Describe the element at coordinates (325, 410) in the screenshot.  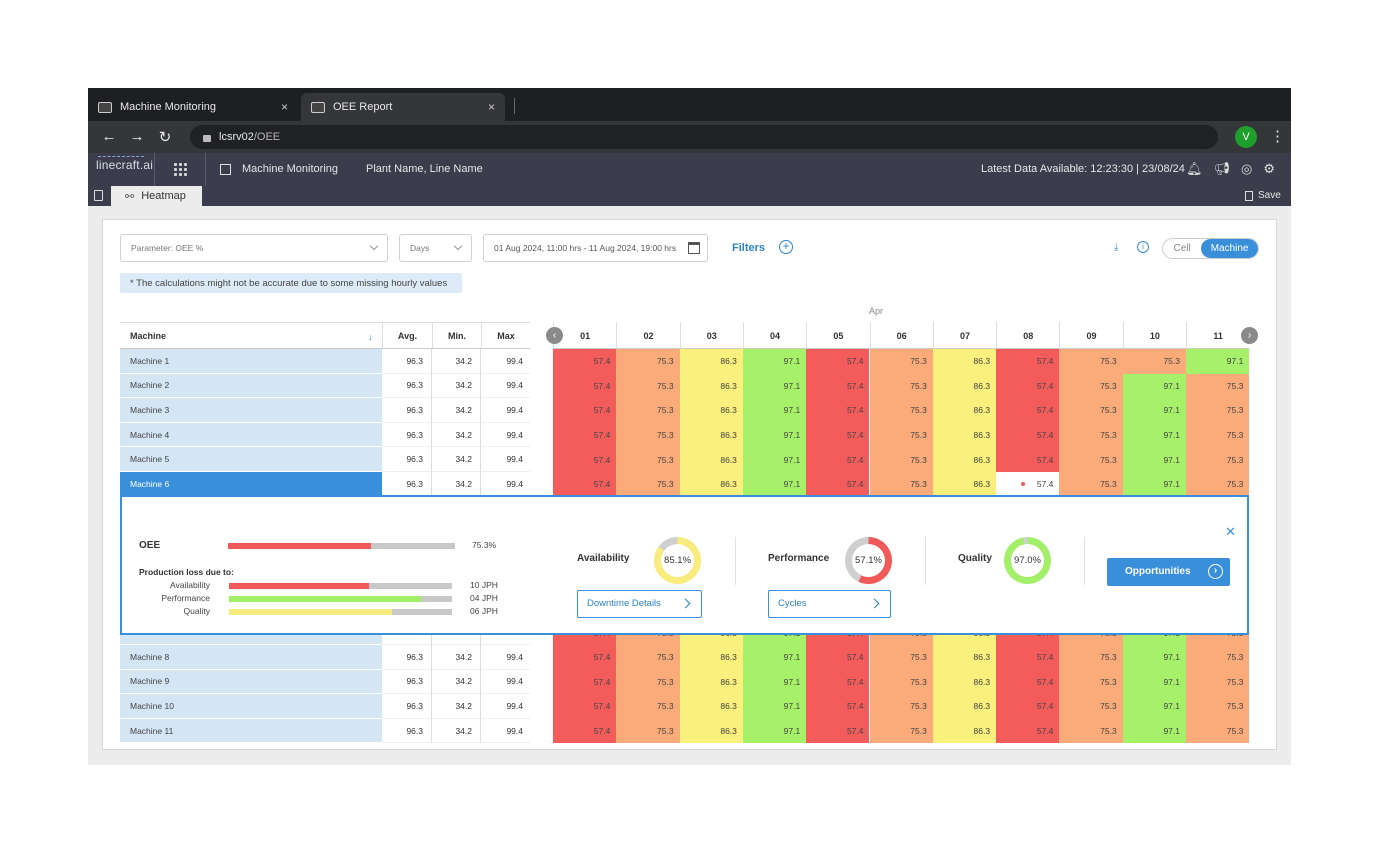
I see `table-row: Machine 3 96.3 34.2 99.4` at that location.